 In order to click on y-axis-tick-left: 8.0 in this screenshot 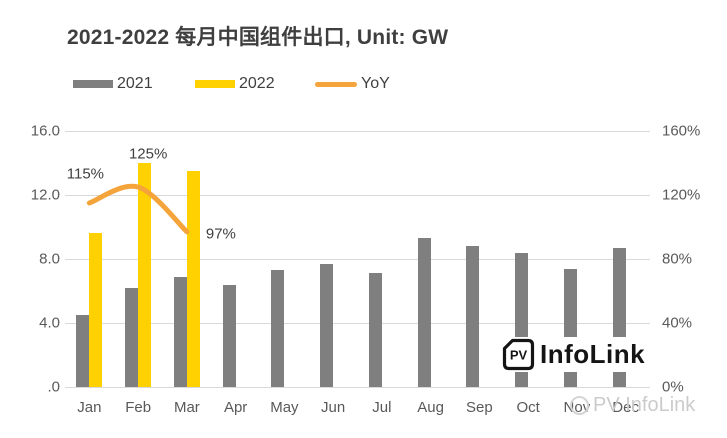, I will do `click(49, 259)`.